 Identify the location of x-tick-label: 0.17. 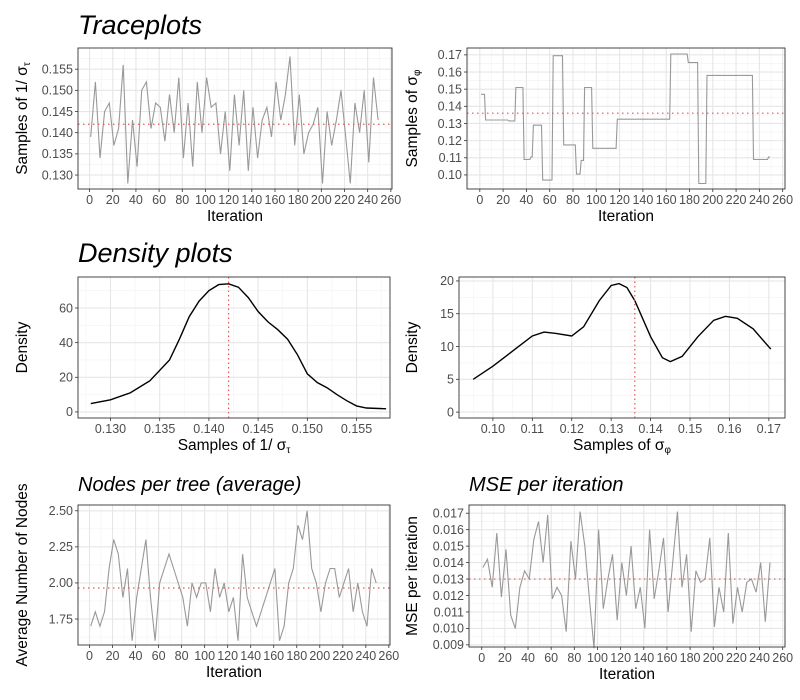
(769, 429).